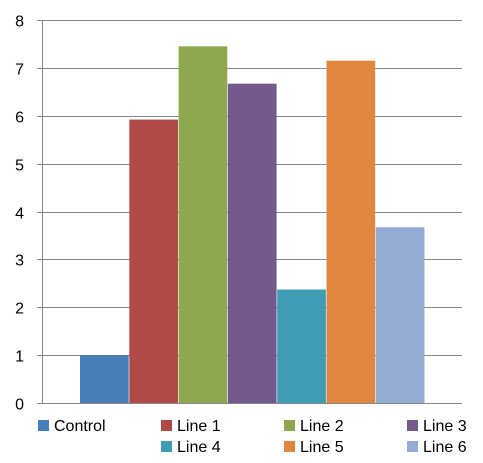 This screenshot has height=463, width=483. I want to click on y-tick-label: 7, so click(19, 70).